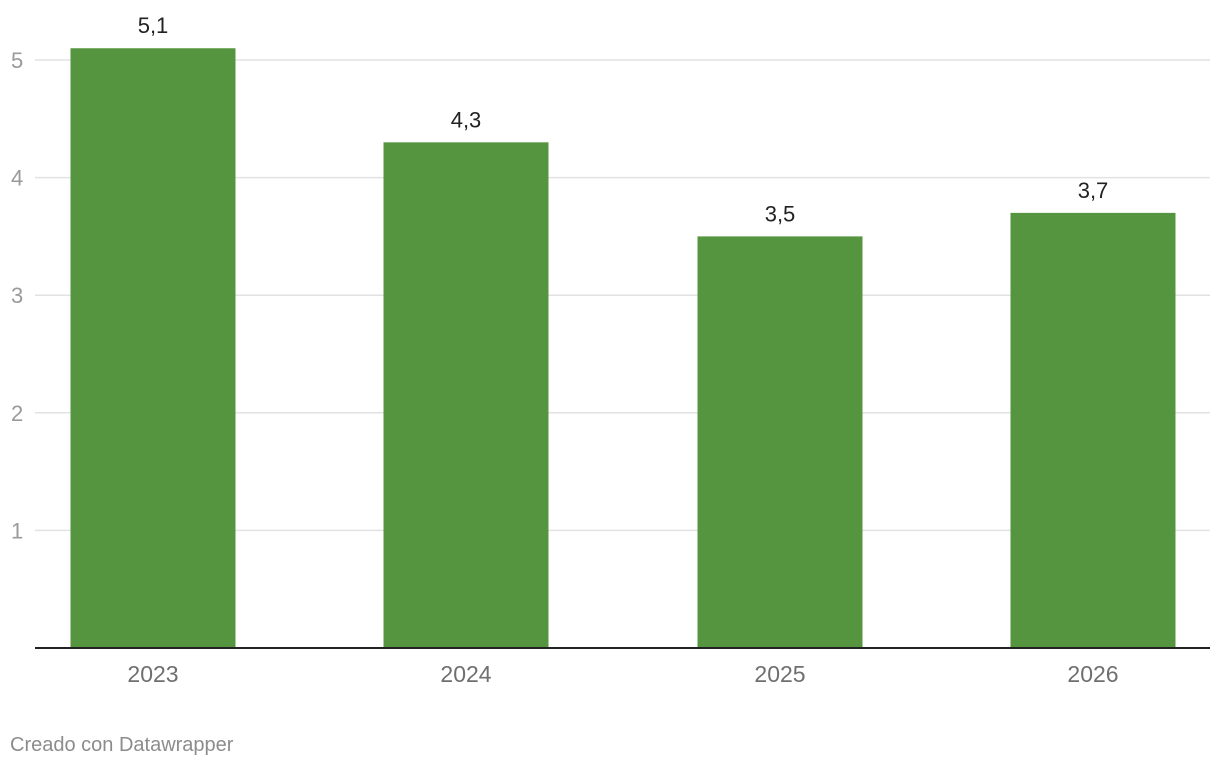 The width and height of the screenshot is (1220, 770). What do you see at coordinates (466, 395) in the screenshot?
I see `bar-2024` at bounding box center [466, 395].